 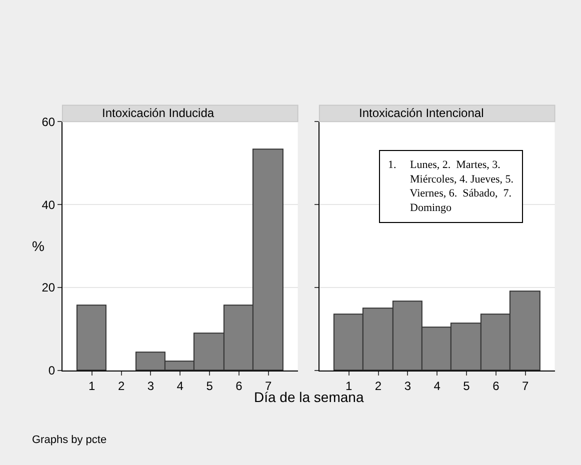 What do you see at coordinates (451, 186) in the screenshot?
I see `annotation: 1. Lunes, 2. Martes, 3. Miércoles, 4. Jueves, 5. Viernes, 6. Sábado, 7. Domingo` at bounding box center [451, 186].